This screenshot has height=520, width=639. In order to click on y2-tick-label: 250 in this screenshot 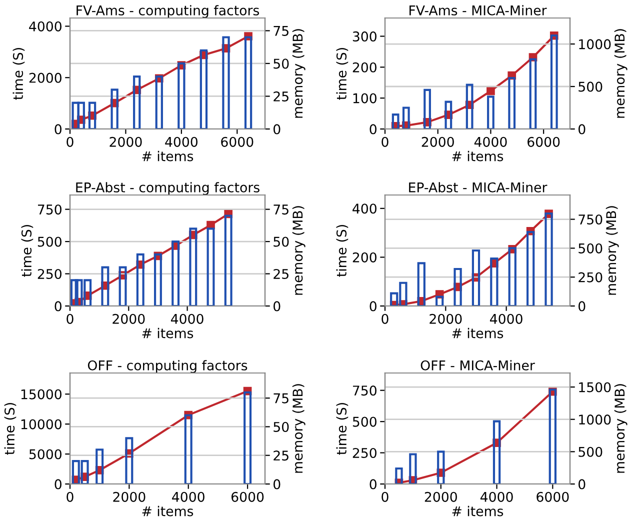, I will do `click(590, 277)`.